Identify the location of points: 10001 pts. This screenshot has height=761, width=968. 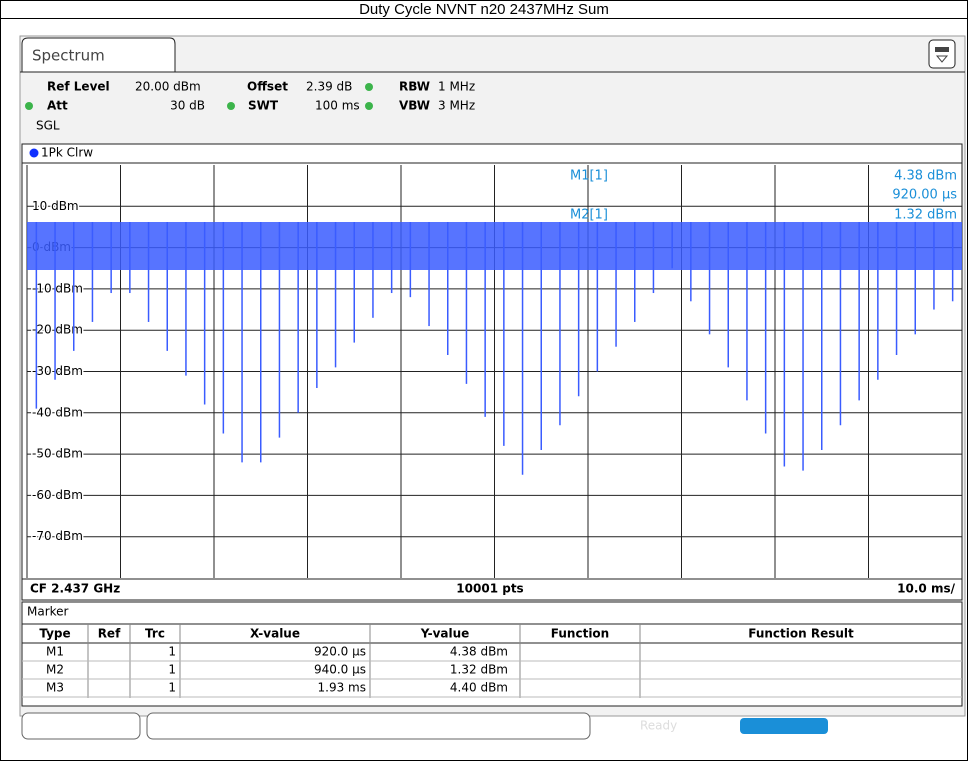
(489, 589).